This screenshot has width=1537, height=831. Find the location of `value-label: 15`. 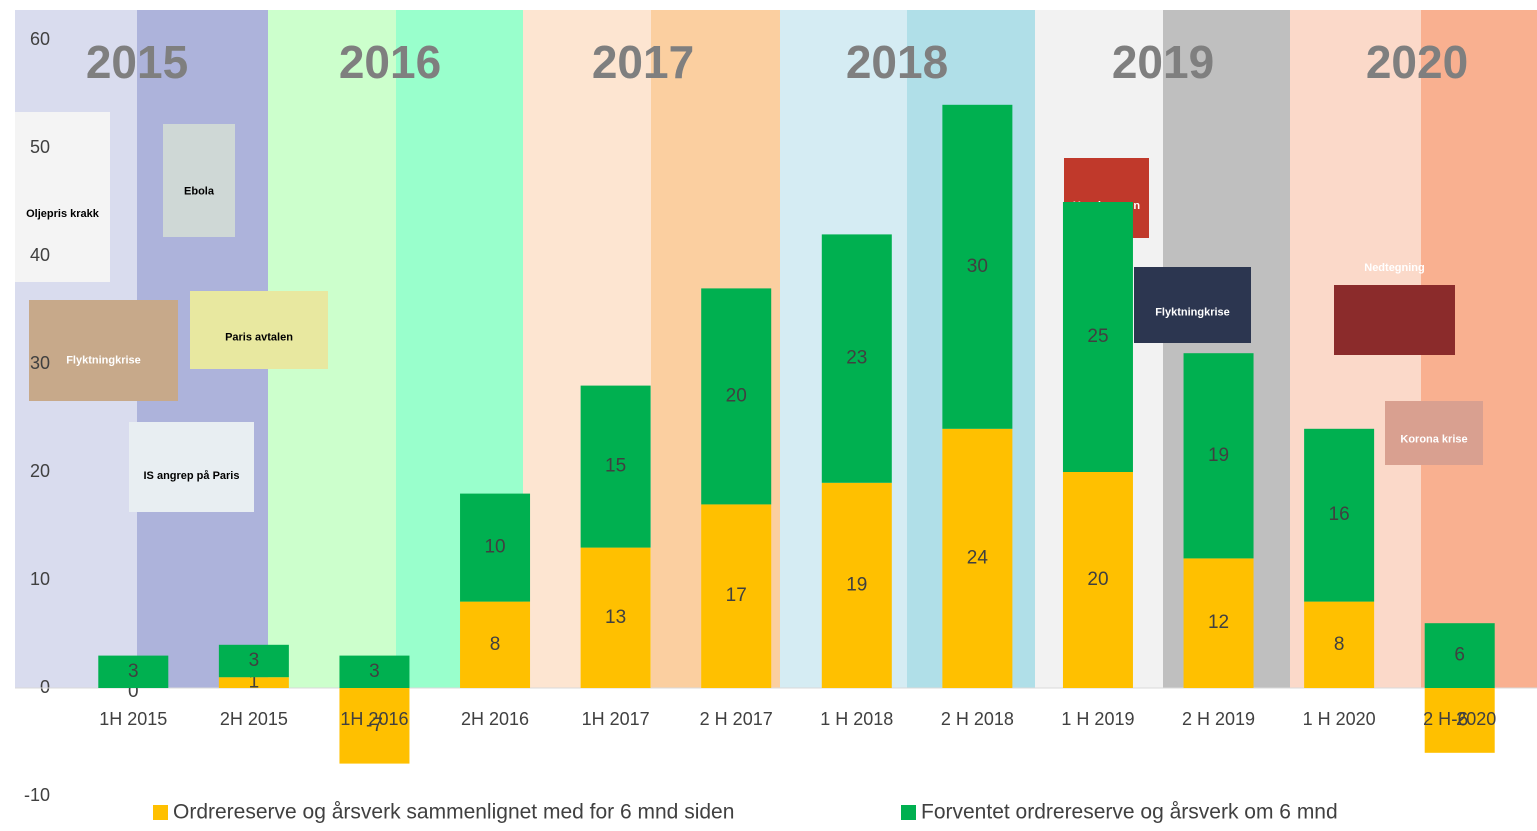

value-label: 15 is located at coordinates (615, 466).